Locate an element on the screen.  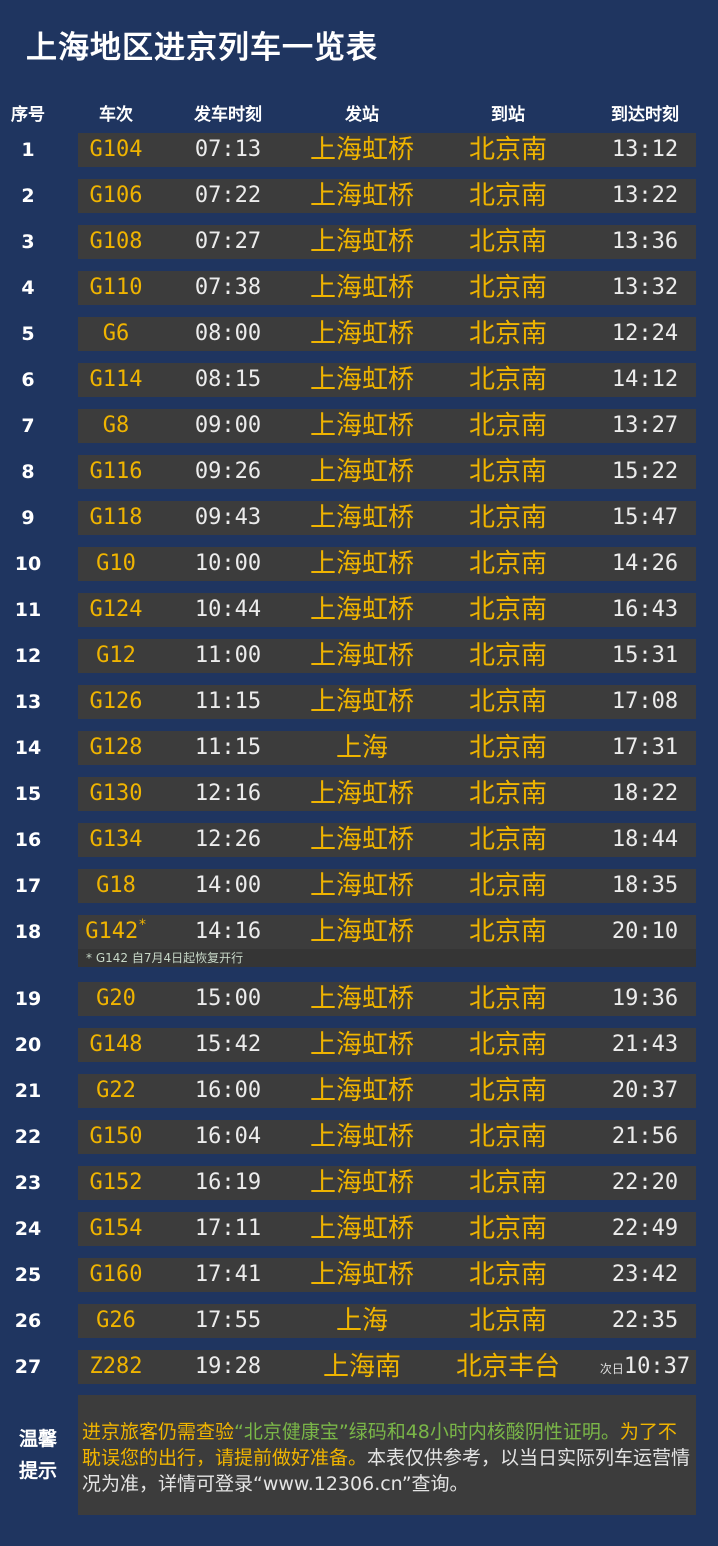
arrival-time: 18:22 is located at coordinates (645, 794).